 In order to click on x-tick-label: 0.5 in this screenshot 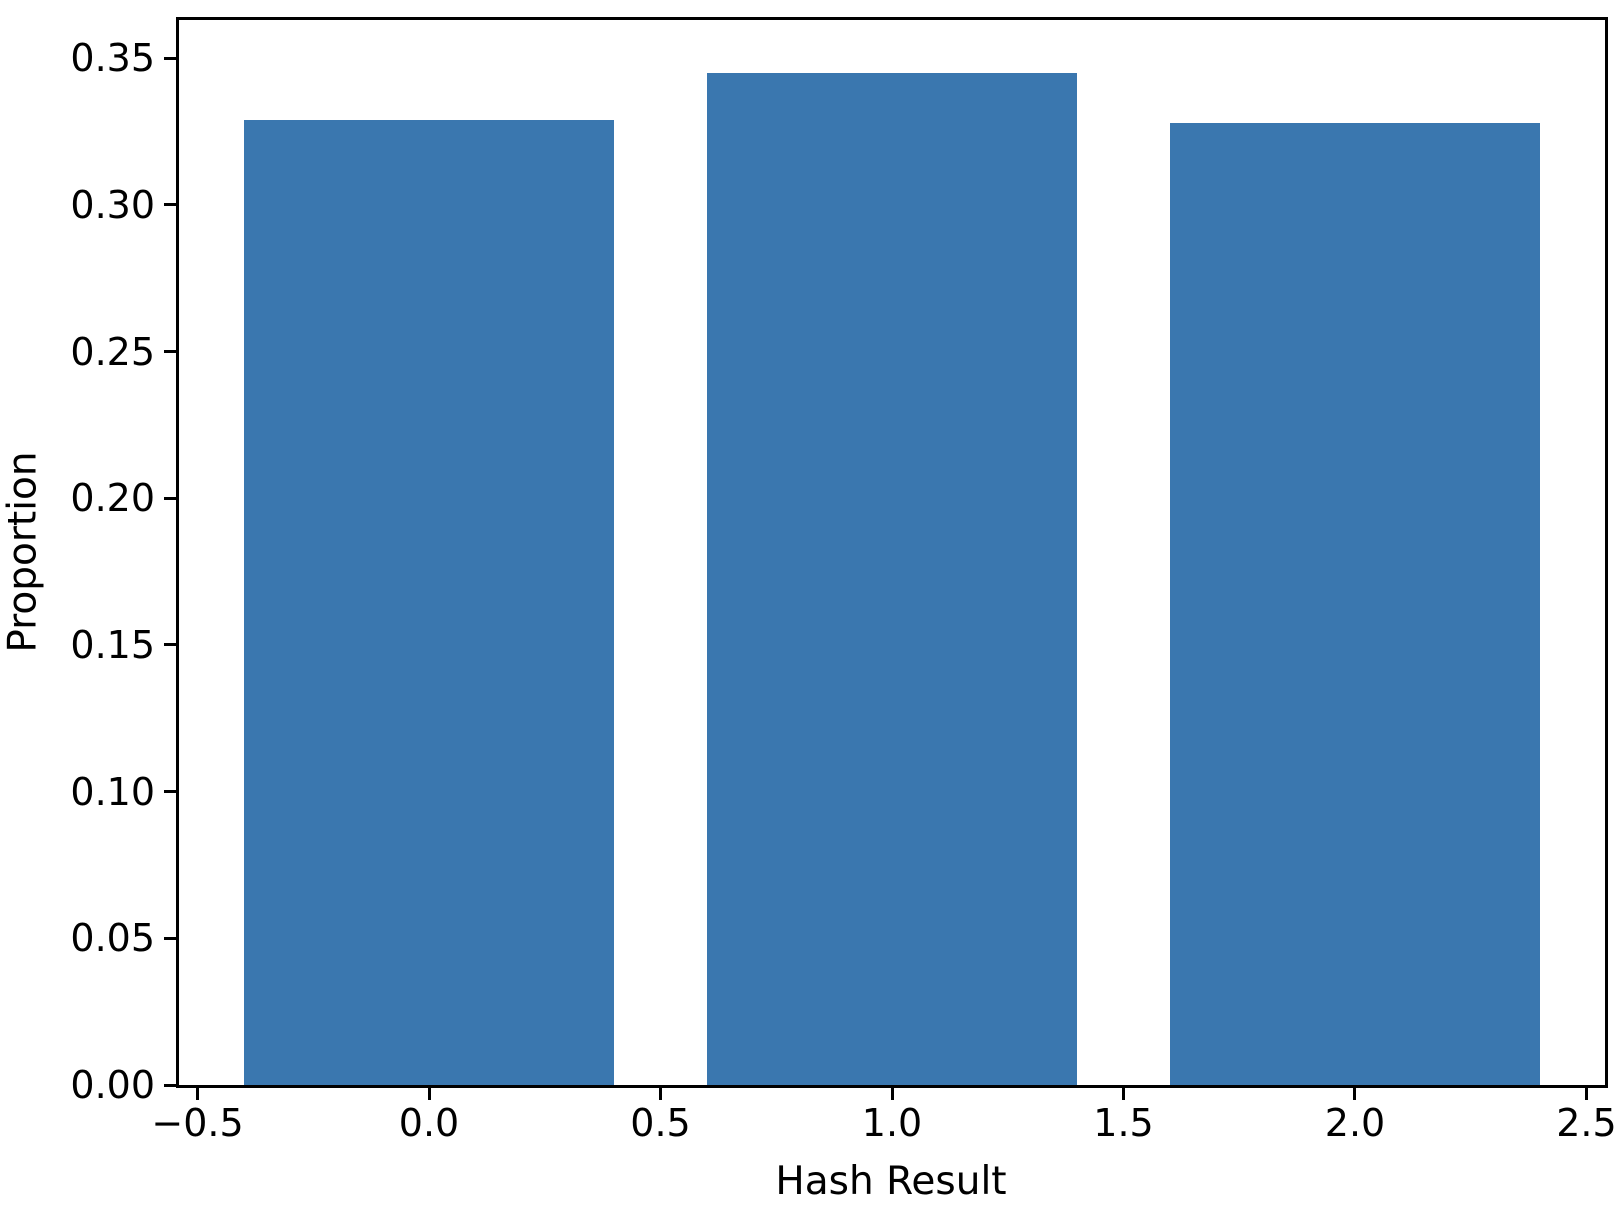, I will do `click(660, 1123)`.